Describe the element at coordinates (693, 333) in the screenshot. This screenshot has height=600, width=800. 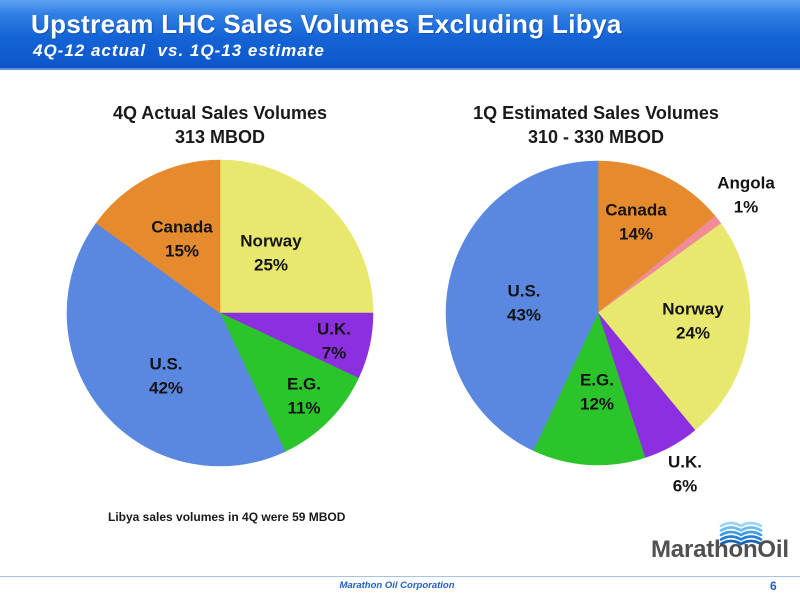
I see `slice-value-norway: 24%` at that location.